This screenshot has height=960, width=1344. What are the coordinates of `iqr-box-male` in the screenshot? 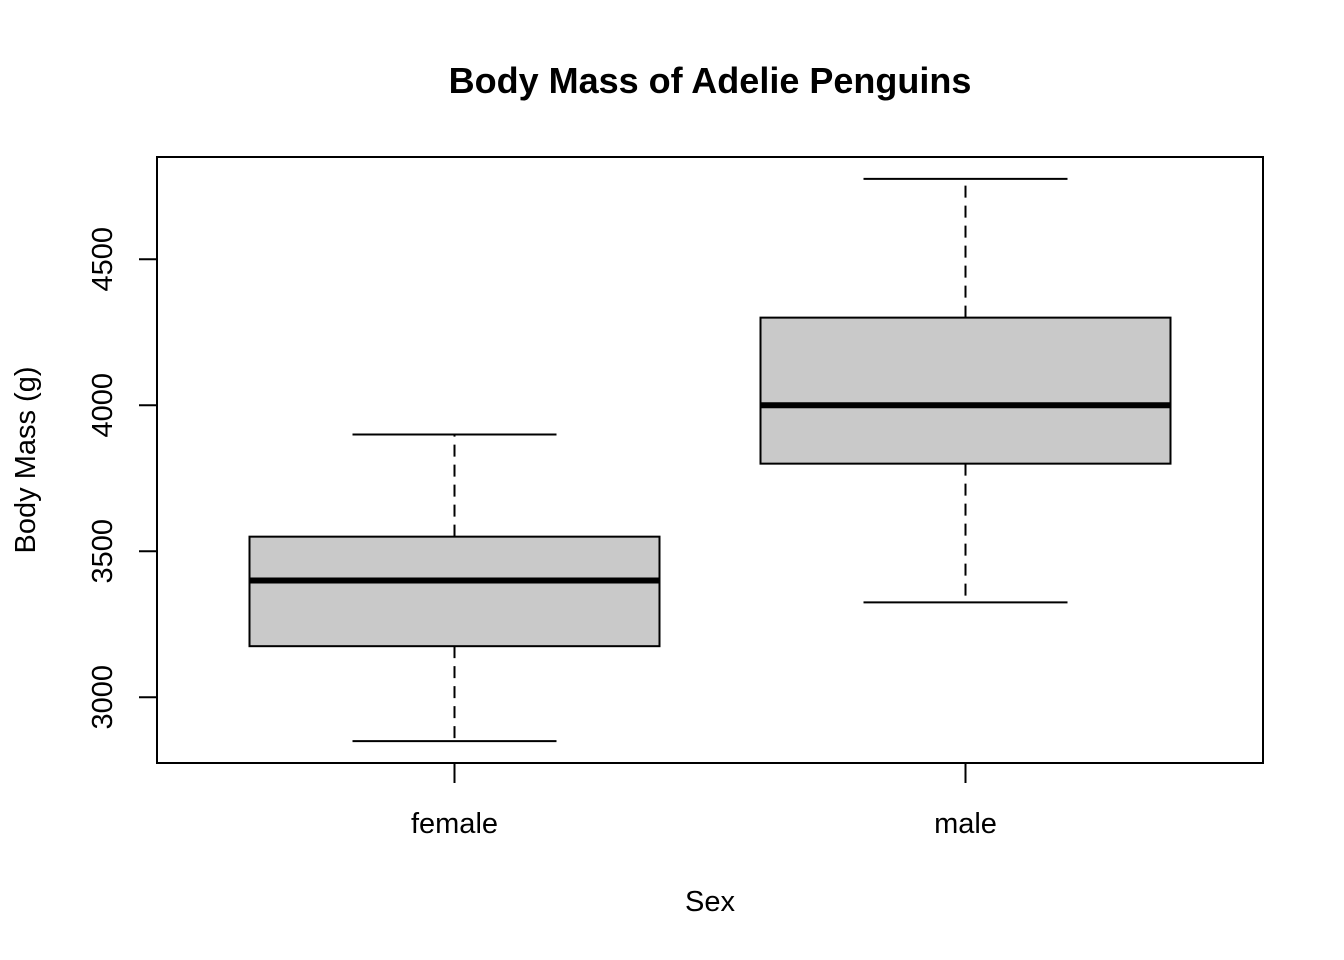 It's located at (965, 390).